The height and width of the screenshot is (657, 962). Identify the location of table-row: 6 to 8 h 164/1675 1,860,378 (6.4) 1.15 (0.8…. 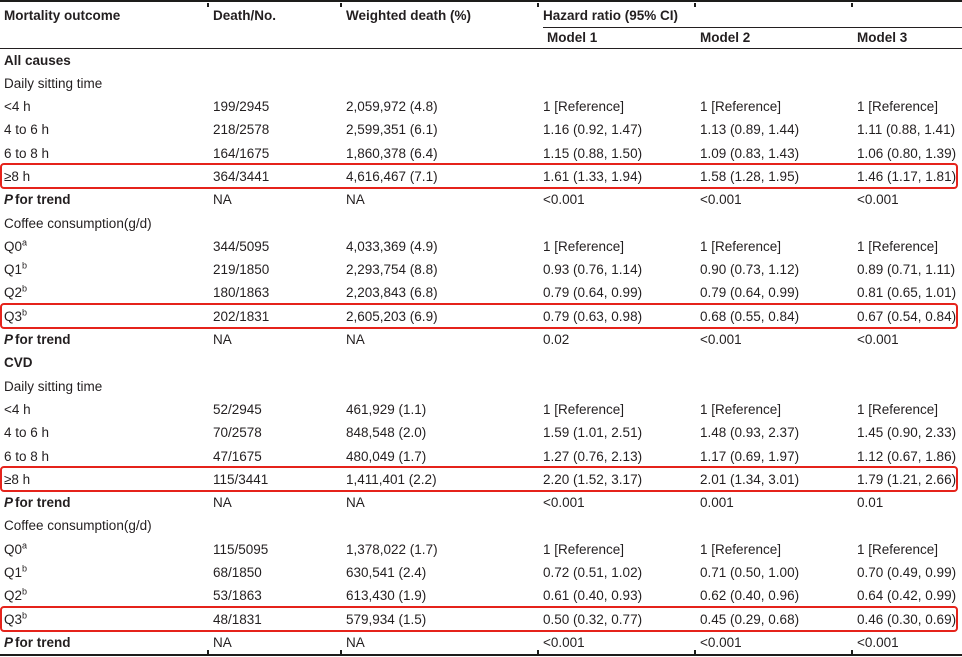
(481, 153).